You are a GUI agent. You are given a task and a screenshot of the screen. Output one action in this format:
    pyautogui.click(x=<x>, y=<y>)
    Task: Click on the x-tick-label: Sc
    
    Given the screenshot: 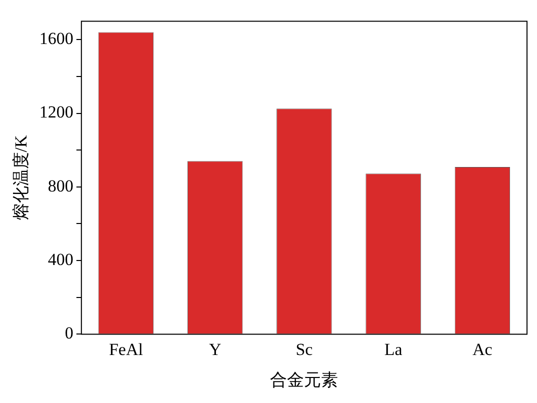 What is the action you would take?
    pyautogui.click(x=305, y=349)
    